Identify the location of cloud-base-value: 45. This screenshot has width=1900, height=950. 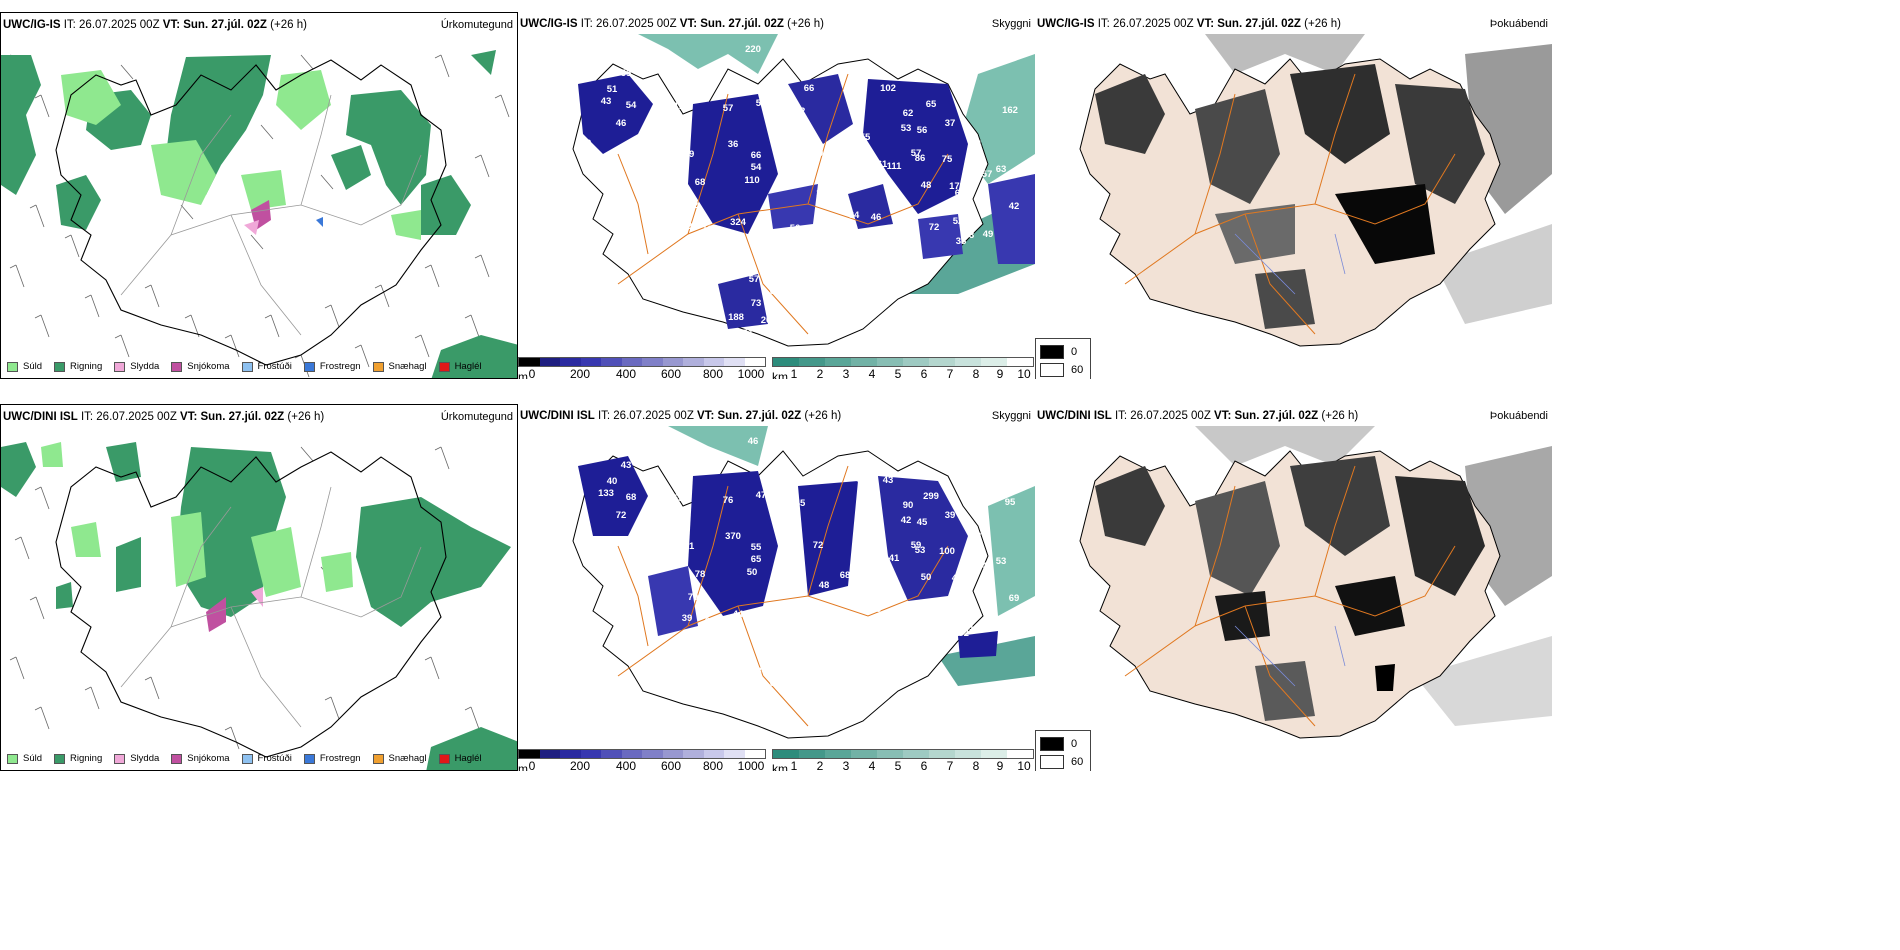
(800, 503).